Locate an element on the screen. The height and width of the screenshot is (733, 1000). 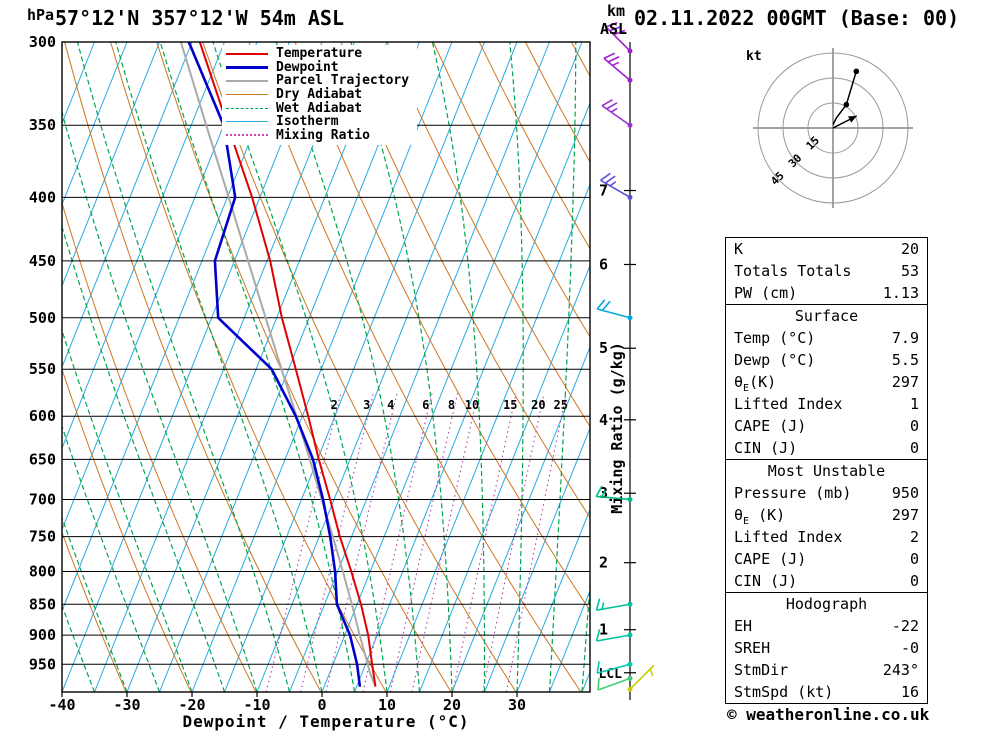
asl-unit-label: ASL is located at coordinates (614, 29).